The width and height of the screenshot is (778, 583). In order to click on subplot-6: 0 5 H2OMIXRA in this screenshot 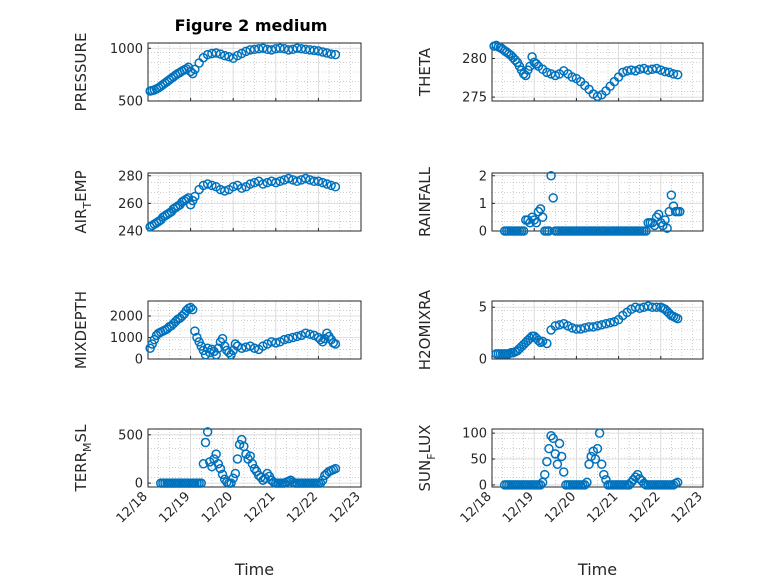, I will do `click(560, 329)`.